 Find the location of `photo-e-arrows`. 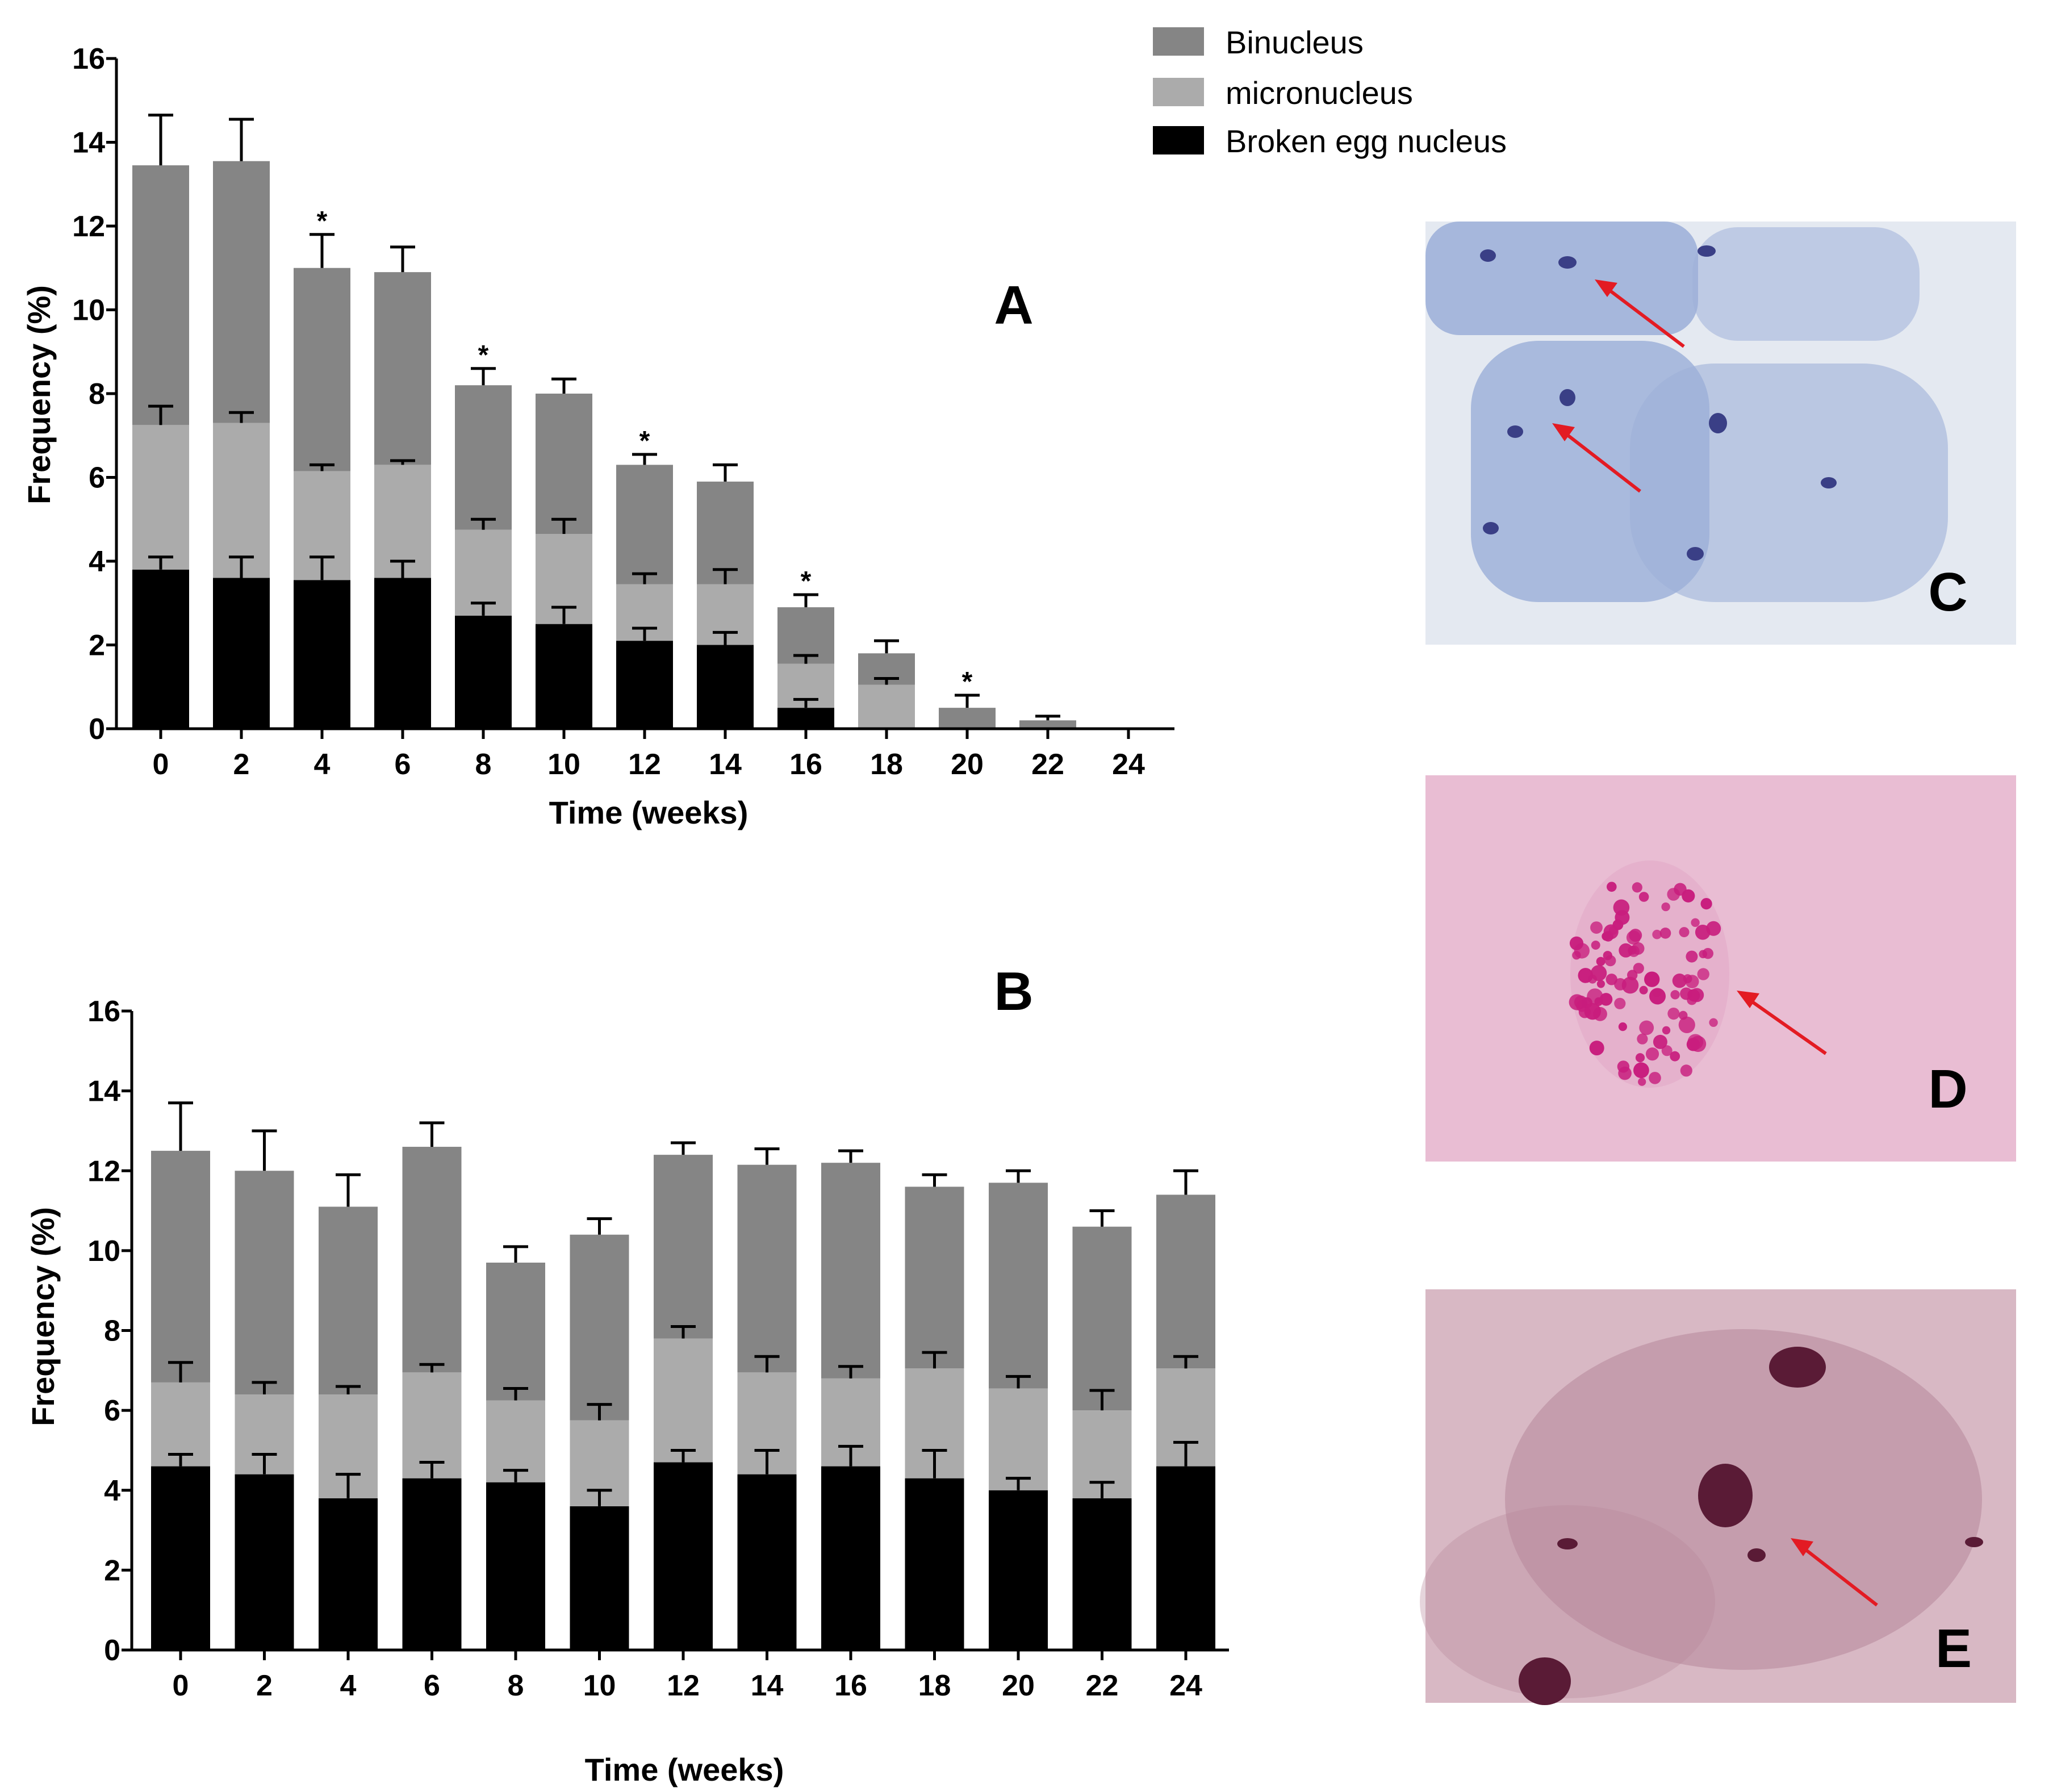

photo-e-arrows is located at coordinates (1834, 1573).